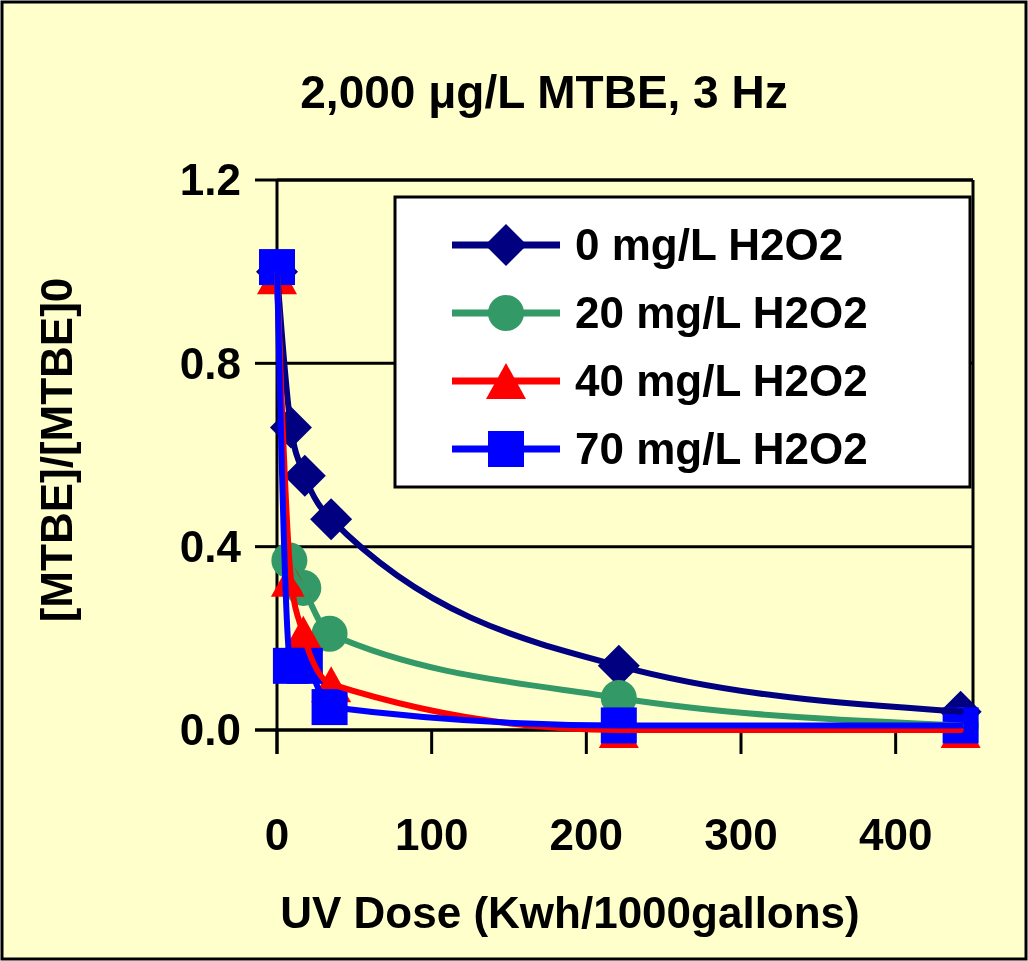  Describe the element at coordinates (544, 92) in the screenshot. I see `chart-title: 2,000 μg/L MTBE, 3 Hz` at that location.